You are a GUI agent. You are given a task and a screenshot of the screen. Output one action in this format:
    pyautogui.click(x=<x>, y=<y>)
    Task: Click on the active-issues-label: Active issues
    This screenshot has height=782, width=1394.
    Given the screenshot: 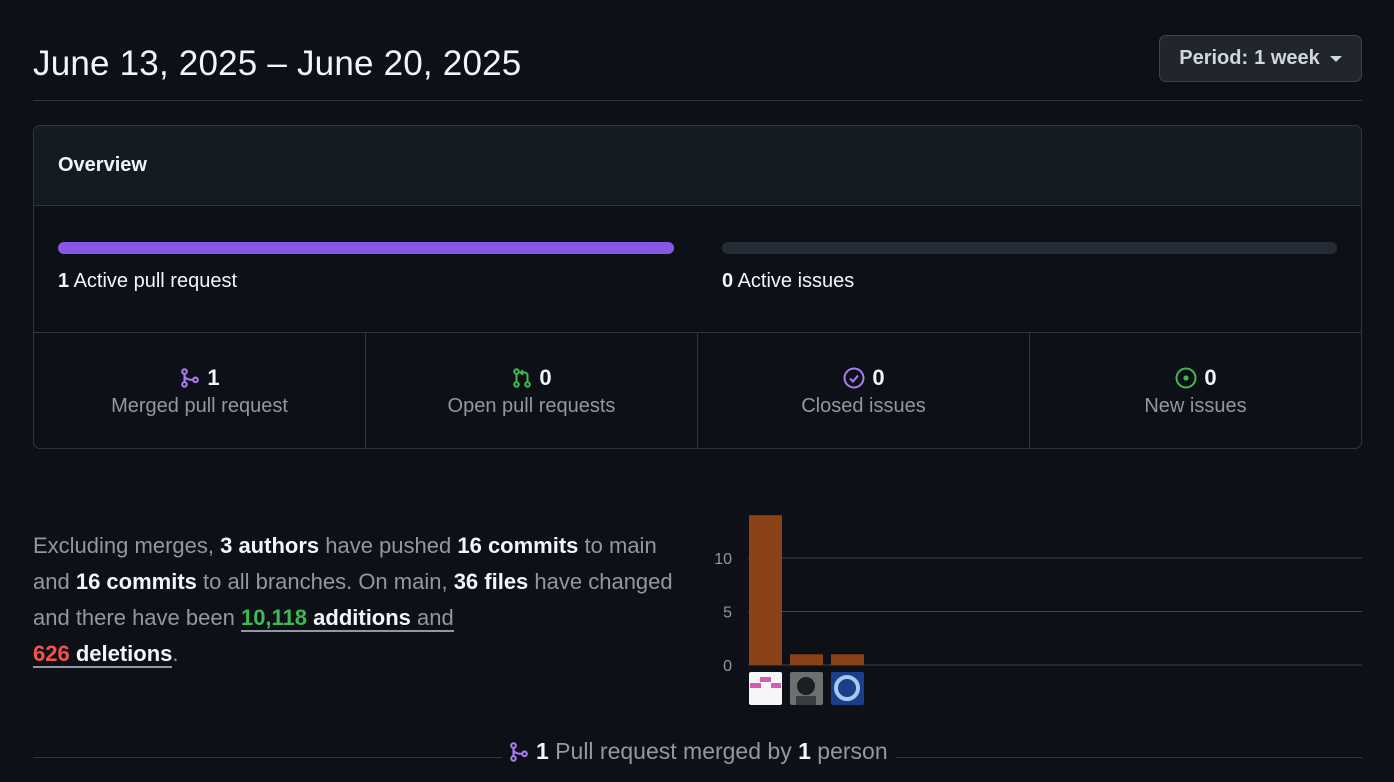 What is the action you would take?
    pyautogui.click(x=796, y=281)
    